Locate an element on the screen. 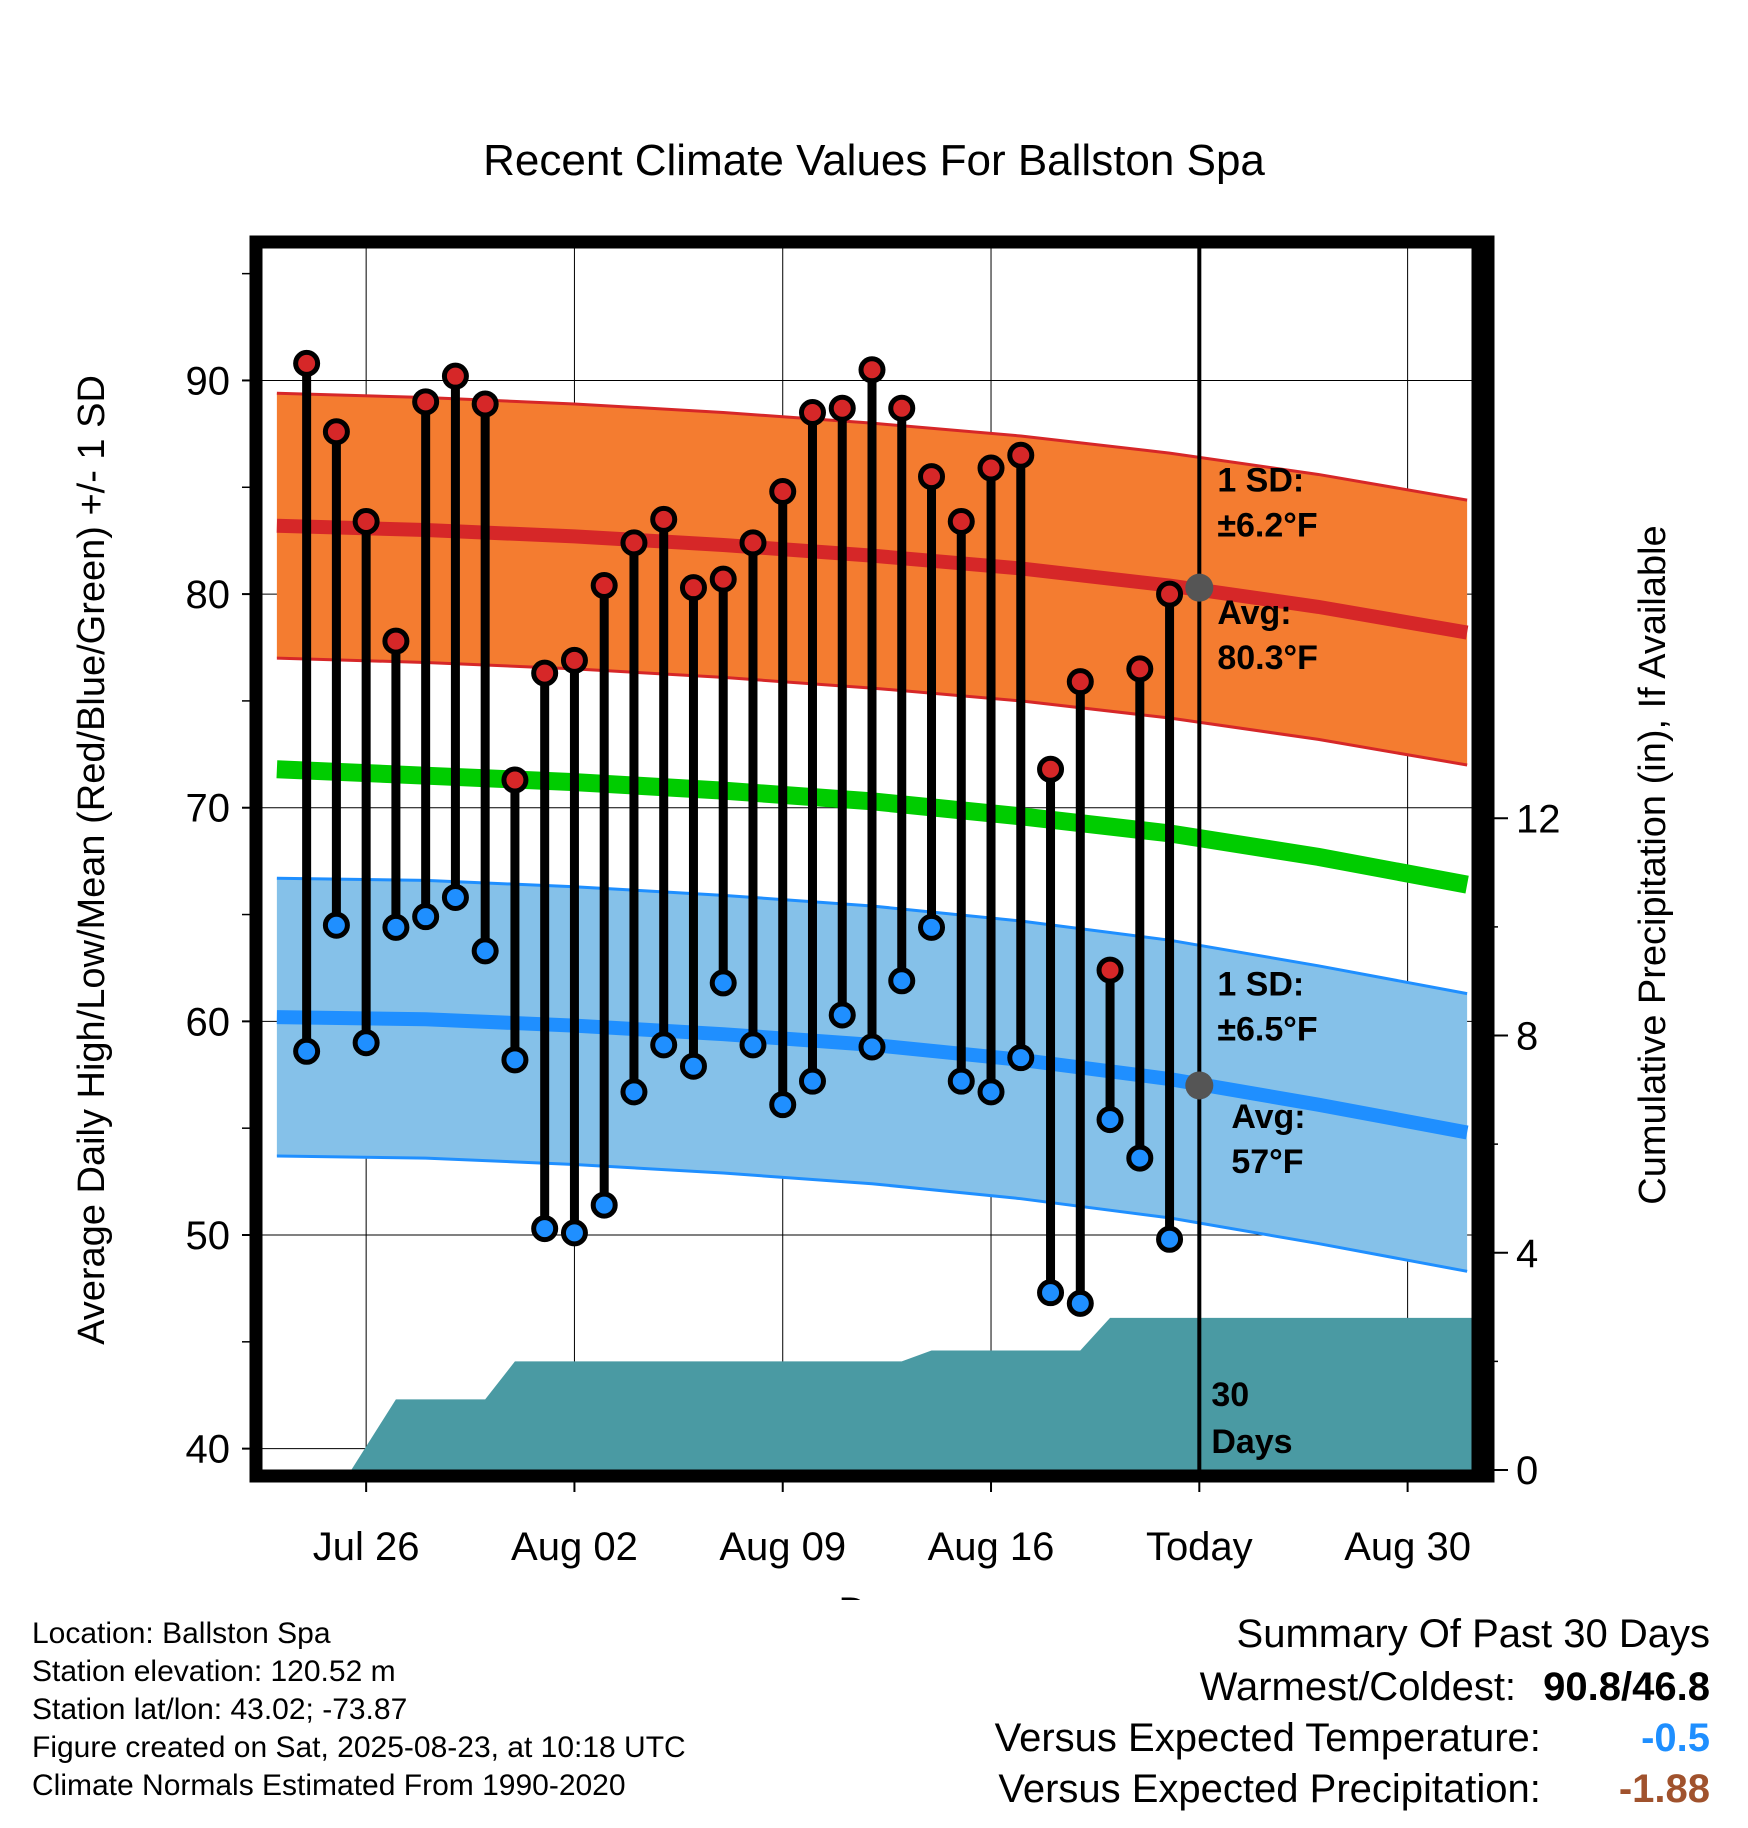 This screenshot has height=1828, width=1748. summary-precip: Versus Expected Precipitation: -1.88 is located at coordinates (1354, 1789).